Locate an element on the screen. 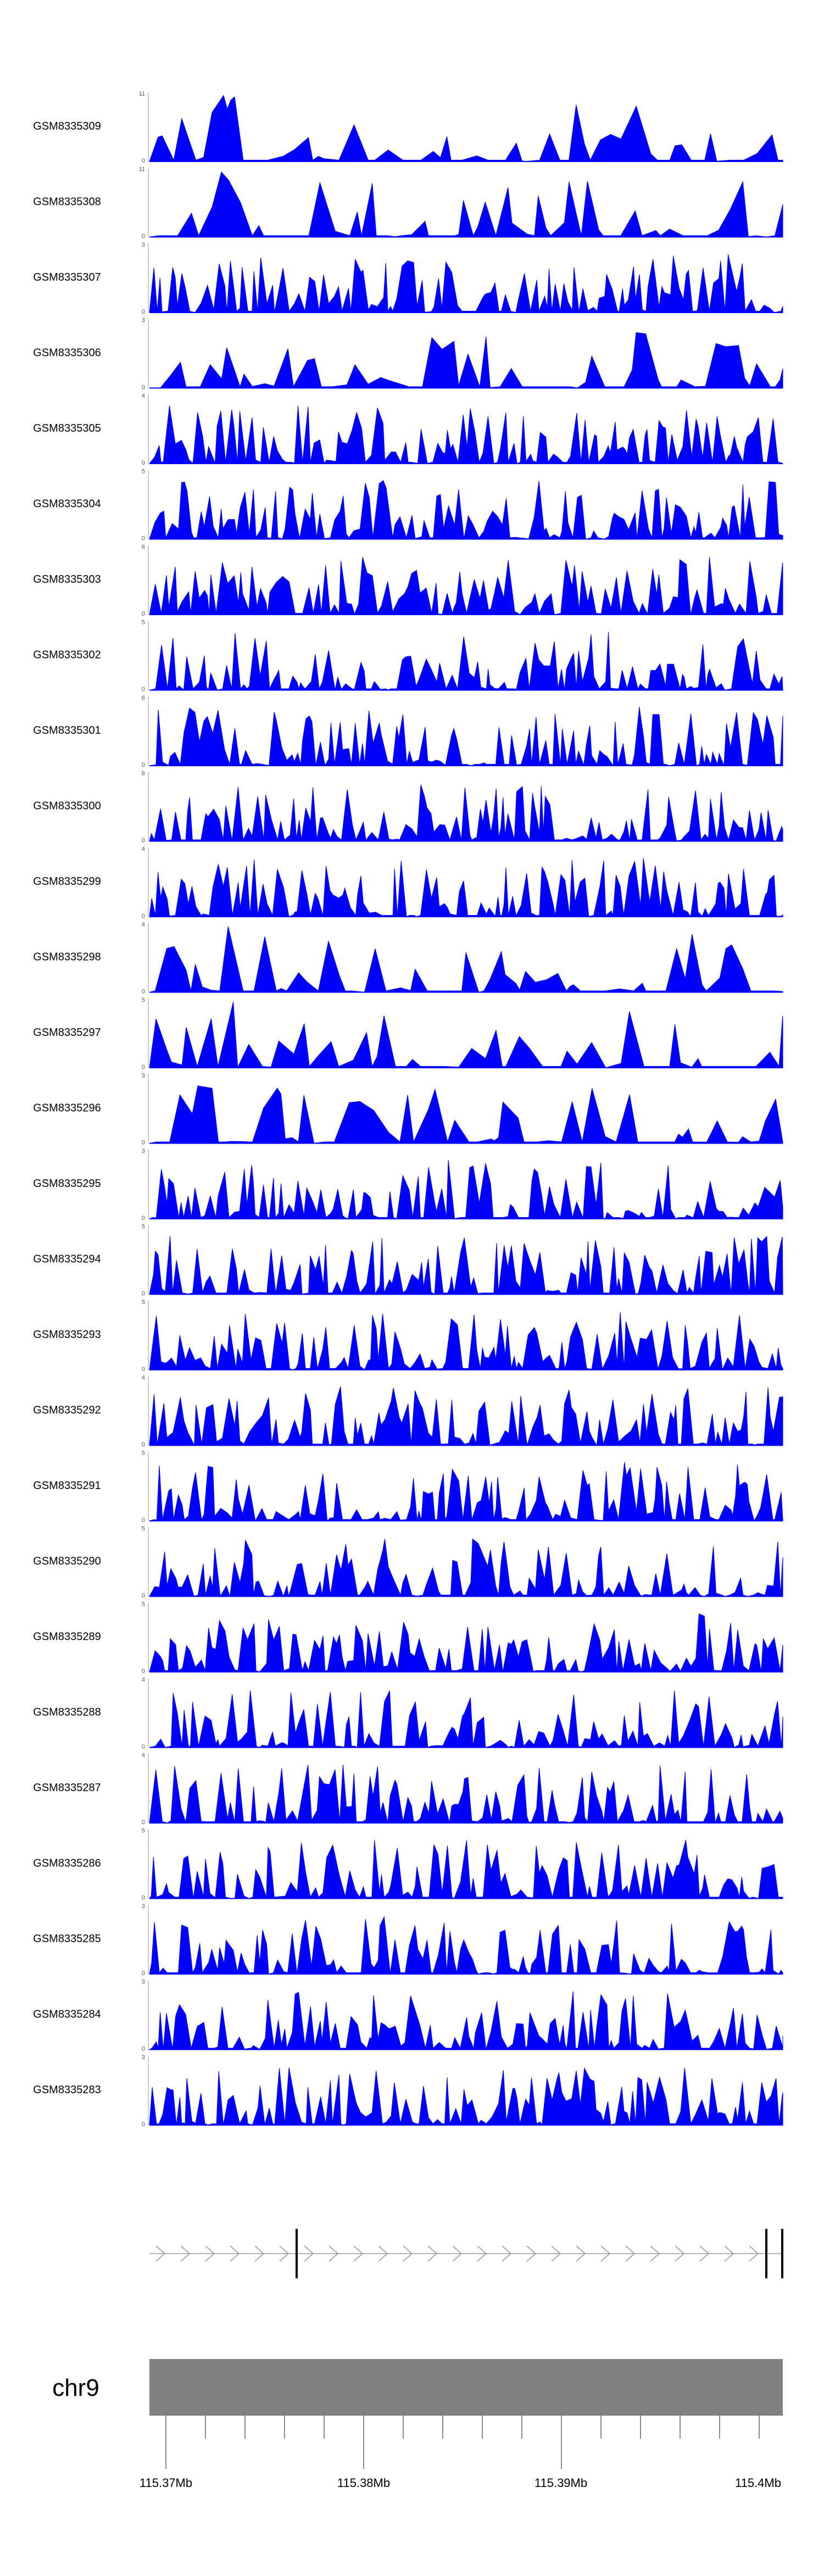 Image resolution: width=824 pixels, height=2576 pixels. track-label: GSM8335284 is located at coordinates (67, 2015).